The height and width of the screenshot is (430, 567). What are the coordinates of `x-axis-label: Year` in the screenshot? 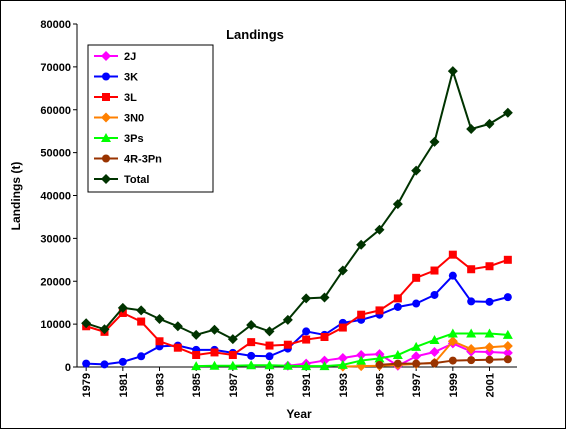 It's located at (299, 414).